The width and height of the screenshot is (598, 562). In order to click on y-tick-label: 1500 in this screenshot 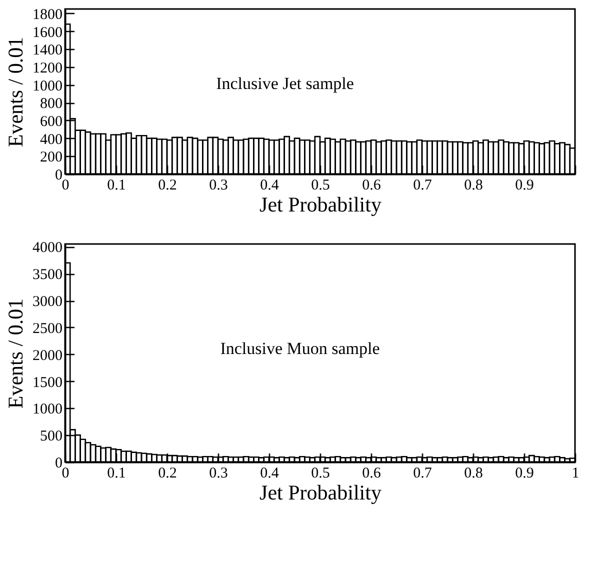, I will do `click(47, 382)`.